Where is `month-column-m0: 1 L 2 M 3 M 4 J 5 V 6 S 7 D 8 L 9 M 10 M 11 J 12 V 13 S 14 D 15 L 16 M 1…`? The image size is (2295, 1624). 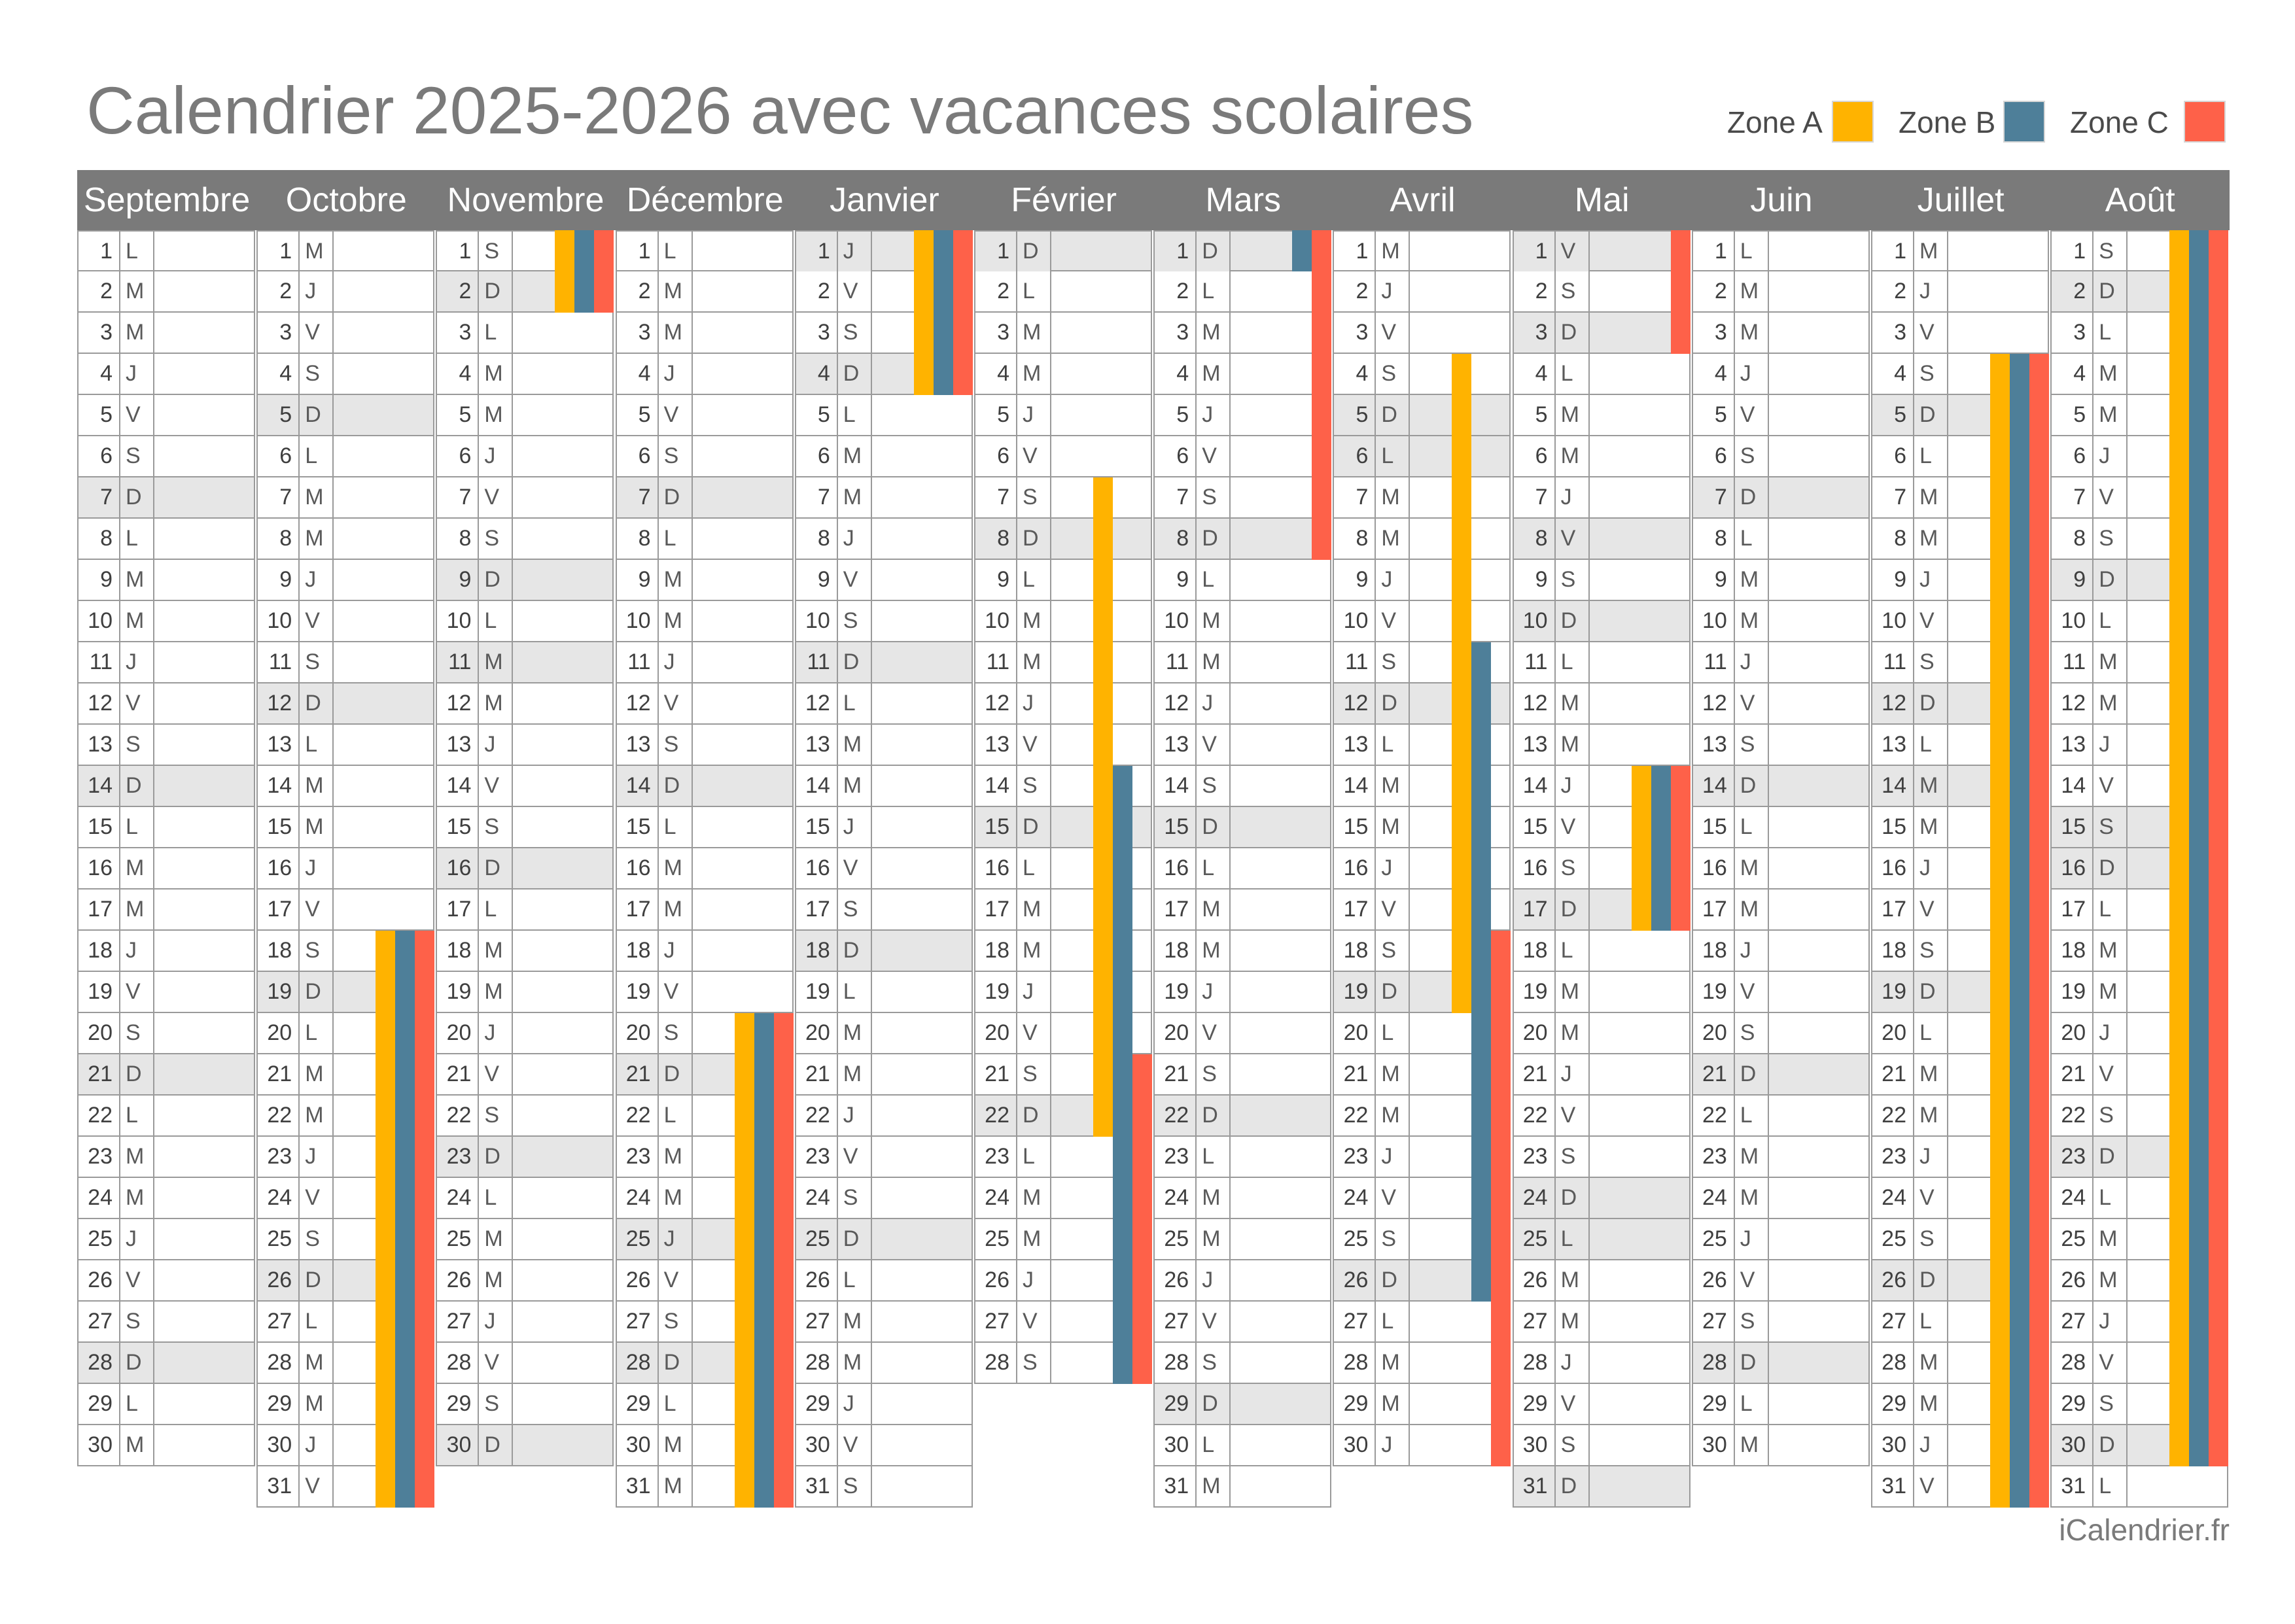 month-column-m0: 1 L 2 M 3 M 4 J 5 V 6 S 7 D 8 L 9 M 10 M 11 J 12 V 13 S 14 D 15 L 16 M 1… is located at coordinates (166, 848).